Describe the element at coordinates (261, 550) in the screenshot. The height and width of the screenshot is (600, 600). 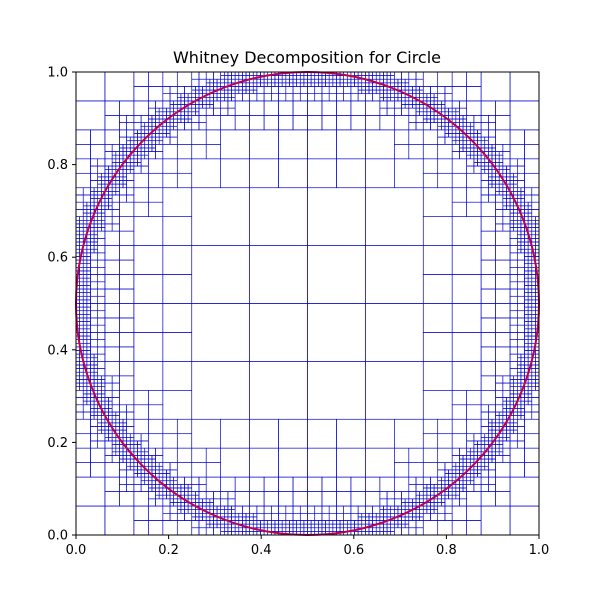
I see `x-tick-label: 0.4` at that location.